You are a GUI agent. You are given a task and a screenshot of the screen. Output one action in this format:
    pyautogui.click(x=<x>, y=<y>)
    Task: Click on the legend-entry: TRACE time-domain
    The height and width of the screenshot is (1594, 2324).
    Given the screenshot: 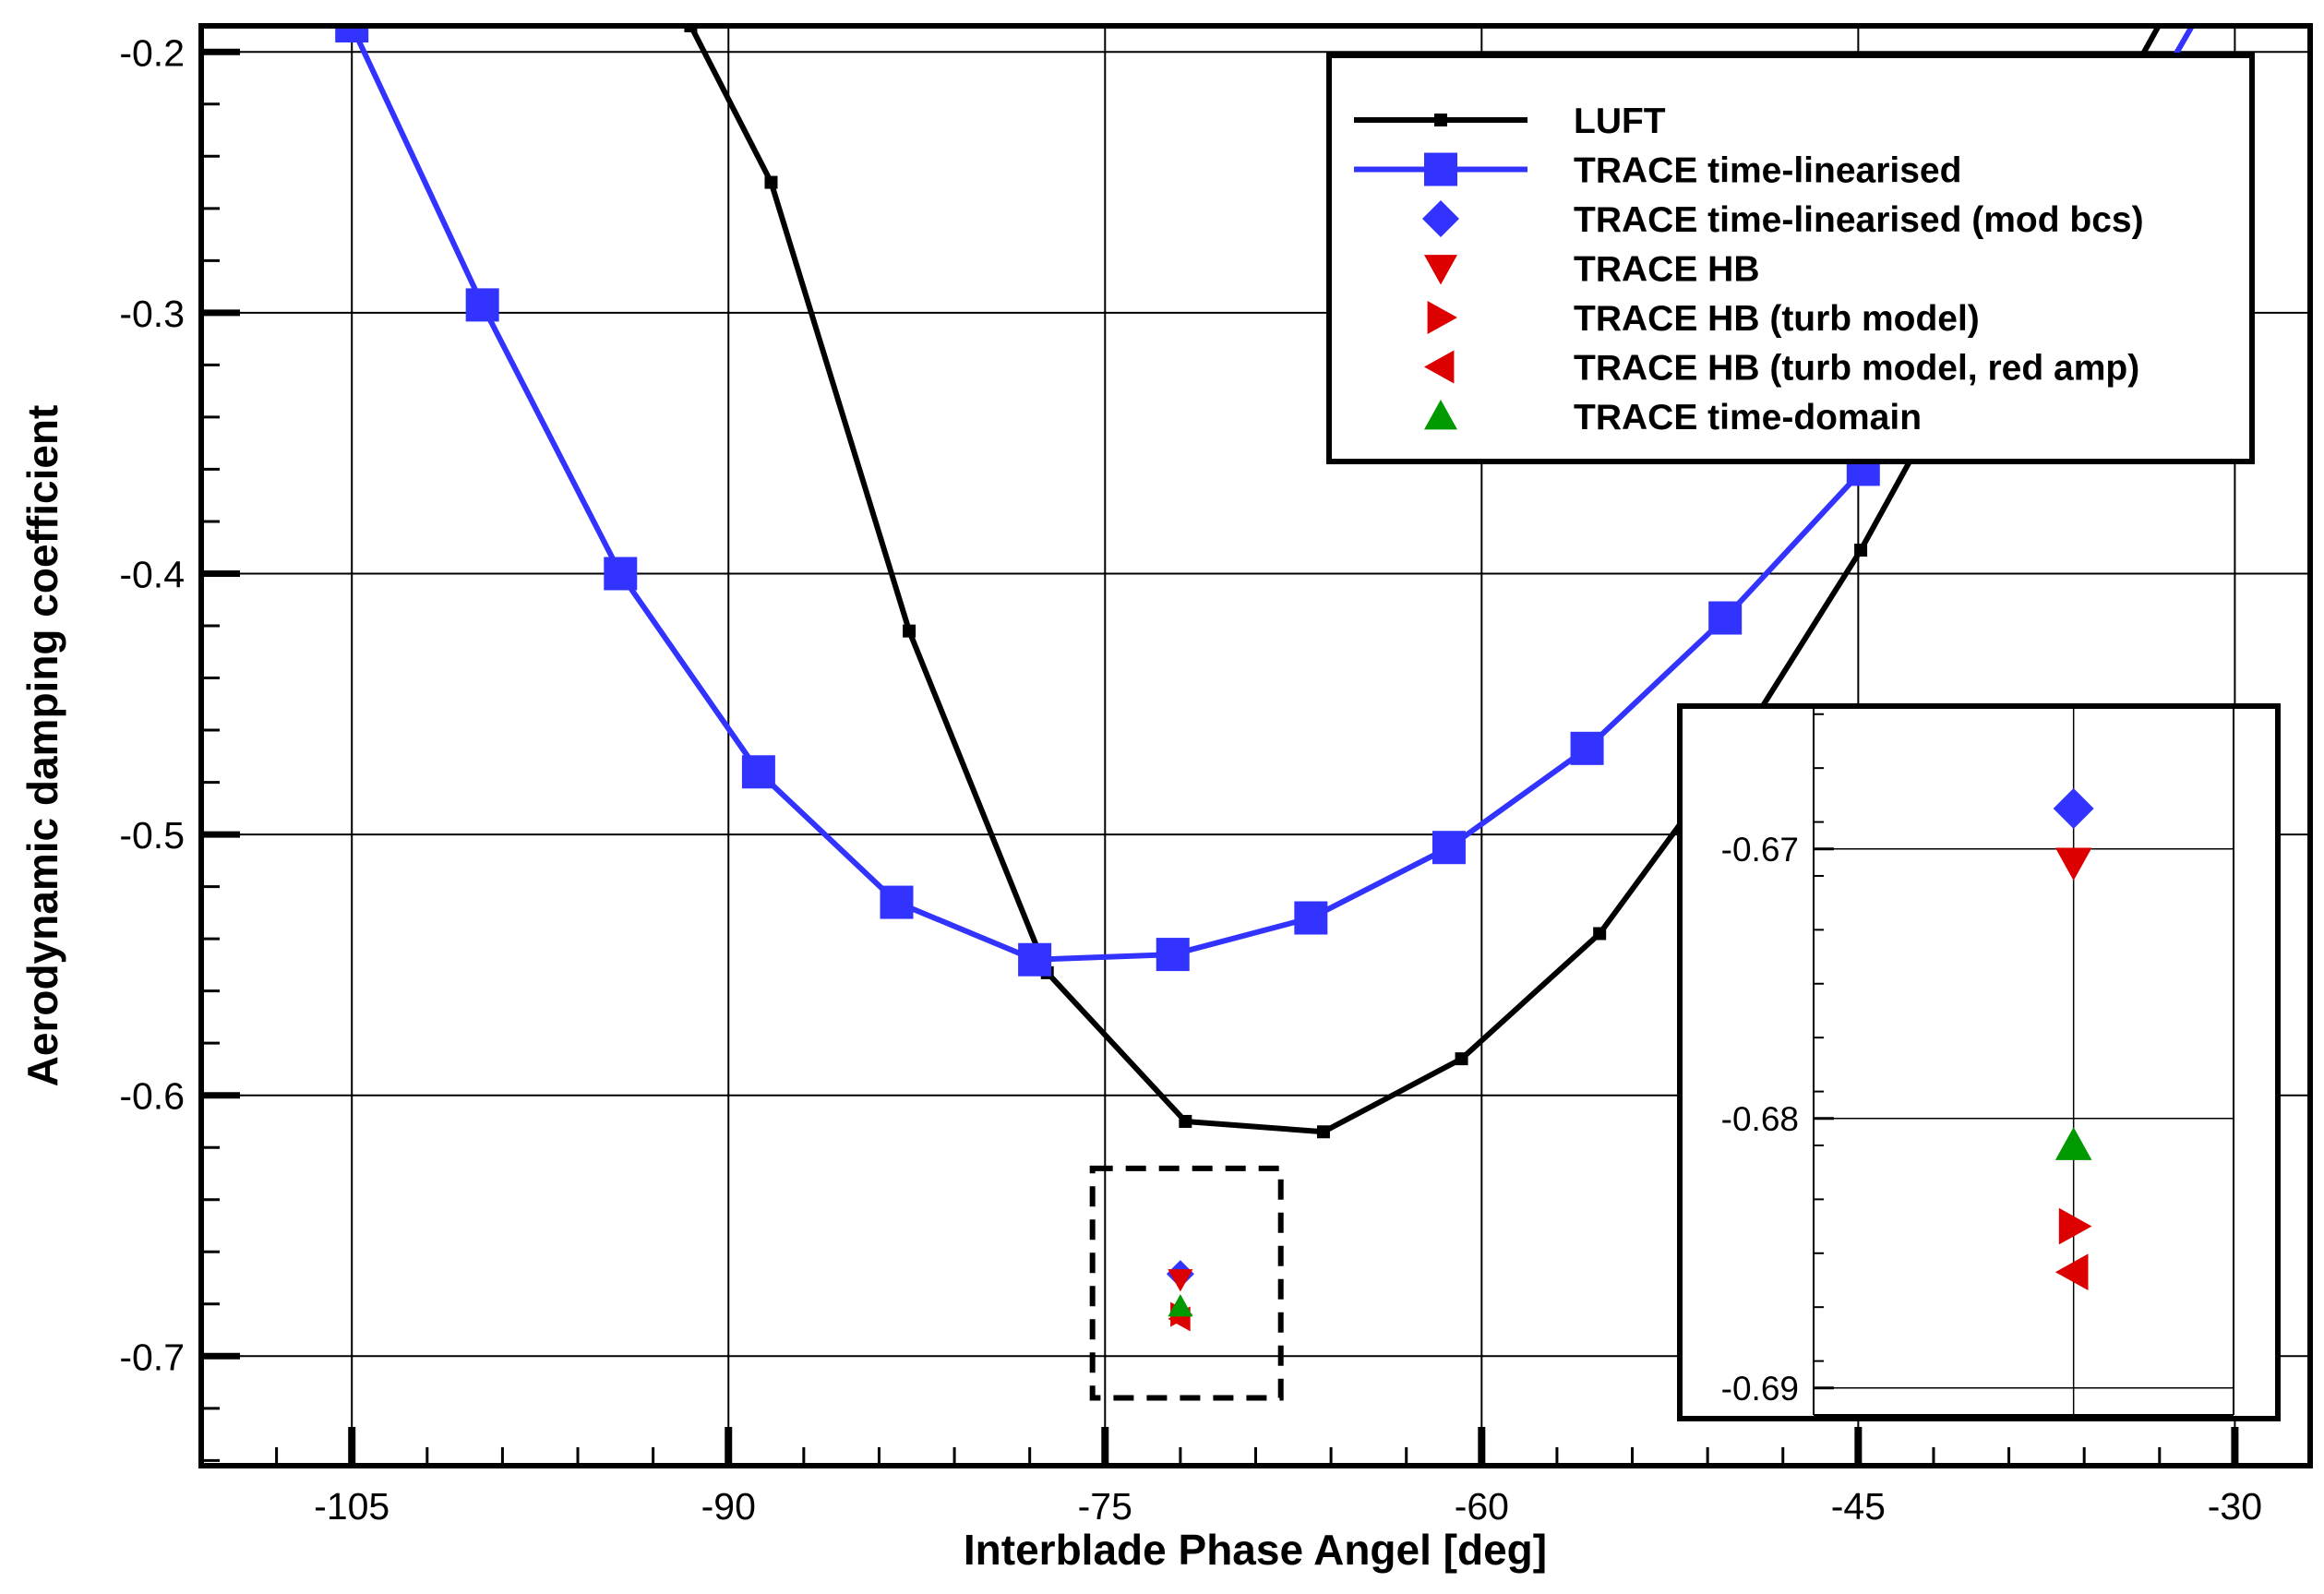 What is the action you would take?
    pyautogui.click(x=1673, y=417)
    